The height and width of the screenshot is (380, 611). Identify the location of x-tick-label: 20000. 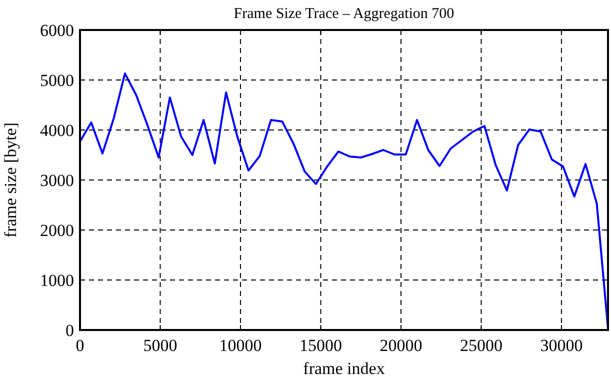
(401, 345).